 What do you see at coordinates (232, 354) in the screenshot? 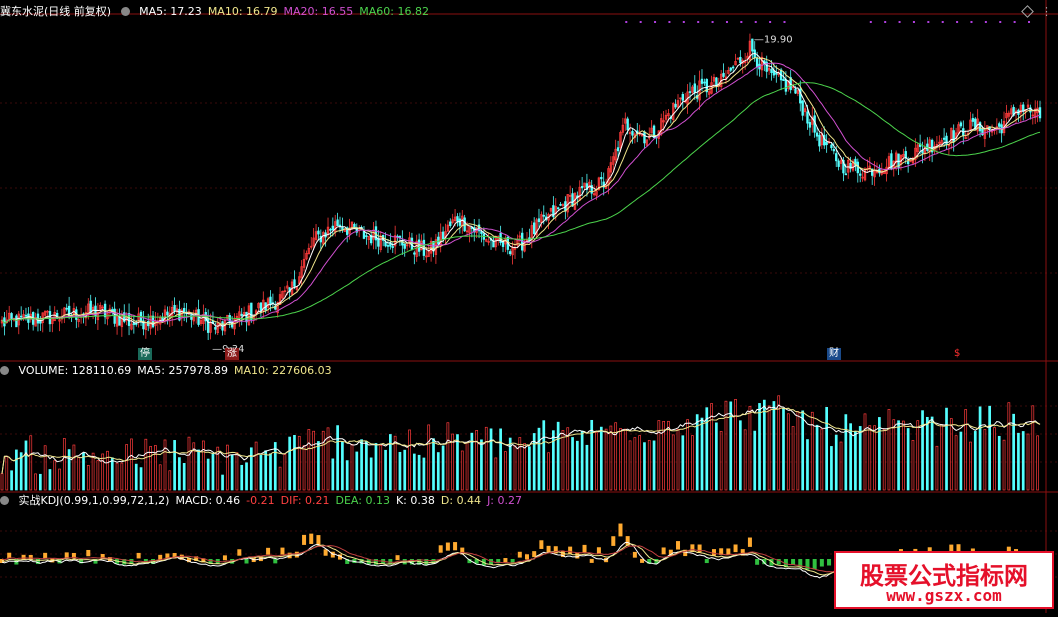
I see `event-marker-1: 涨` at bounding box center [232, 354].